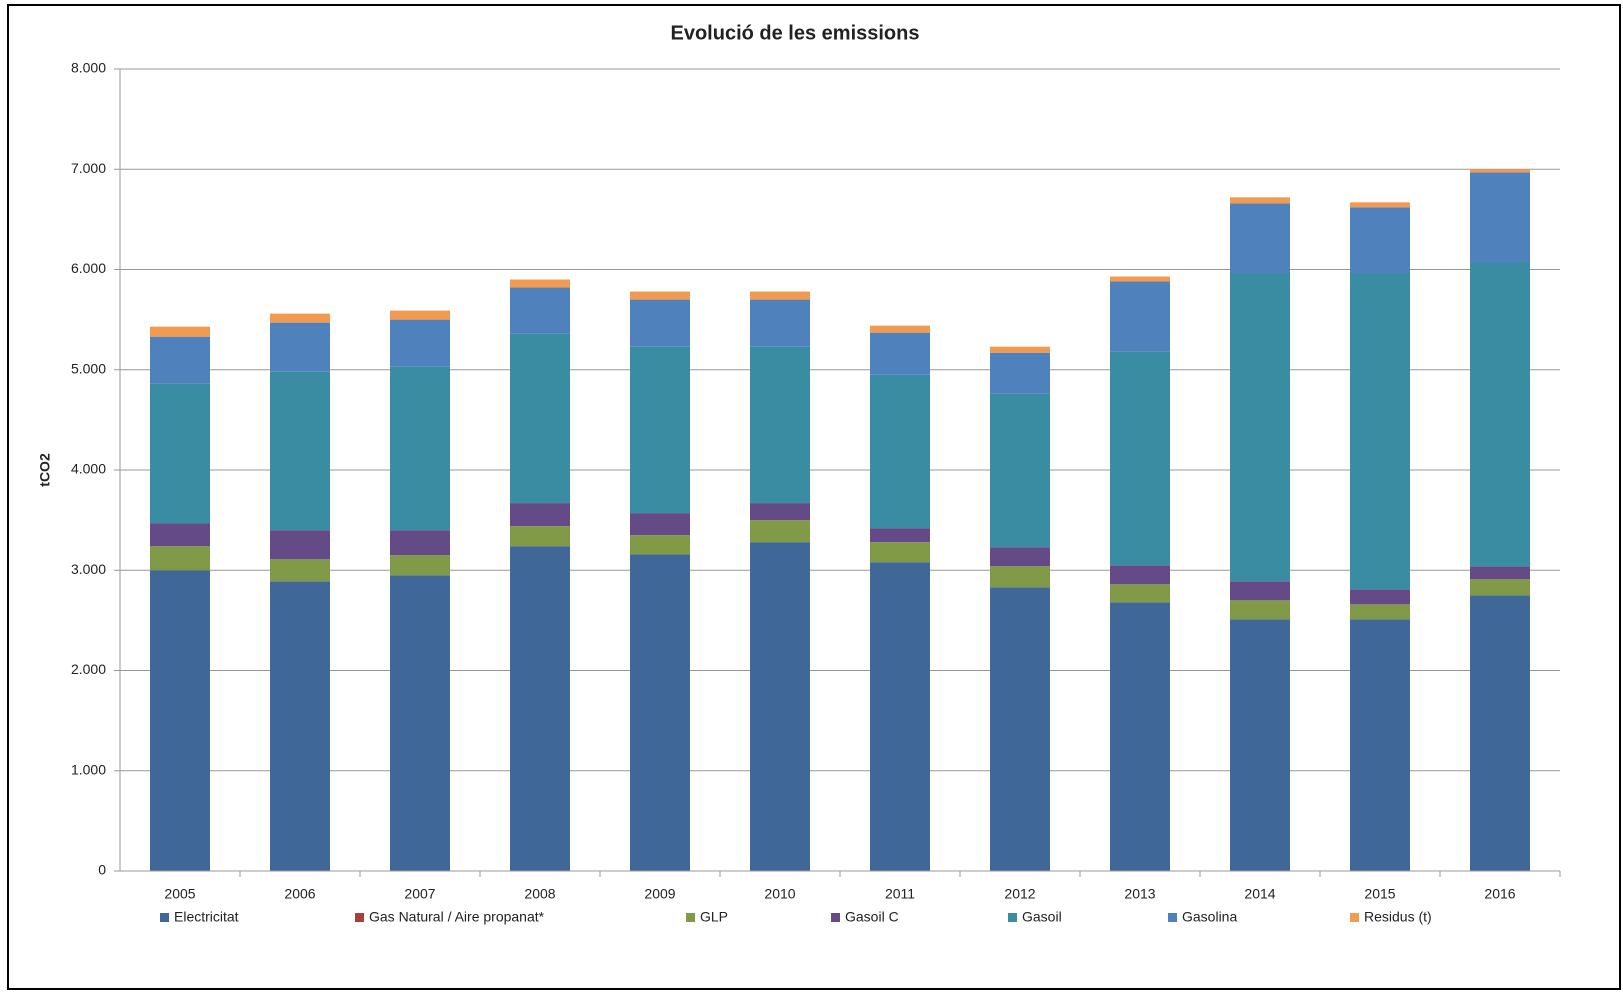  Describe the element at coordinates (900, 894) in the screenshot. I see `x-tick-label: 2011` at that location.